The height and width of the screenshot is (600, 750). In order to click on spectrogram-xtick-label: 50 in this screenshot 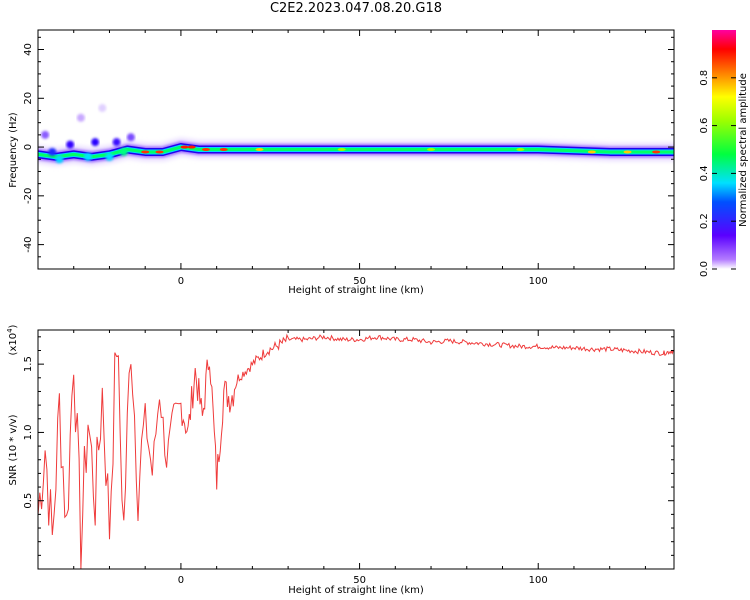, I will do `click(359, 281)`.